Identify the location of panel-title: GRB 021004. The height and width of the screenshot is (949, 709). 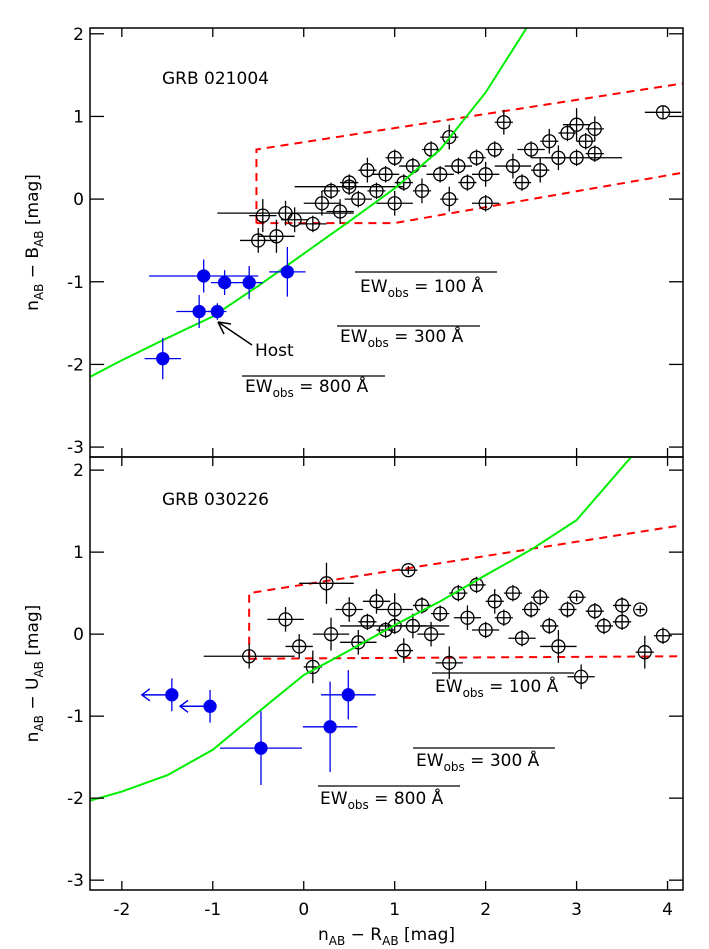
(215, 79).